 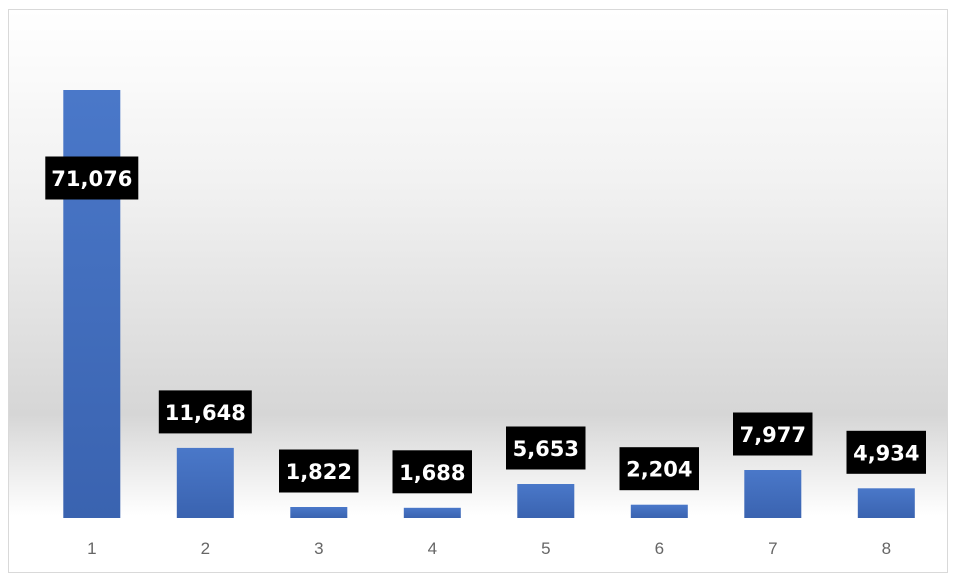 What do you see at coordinates (205, 548) in the screenshot?
I see `x-tick-label-2: 2` at bounding box center [205, 548].